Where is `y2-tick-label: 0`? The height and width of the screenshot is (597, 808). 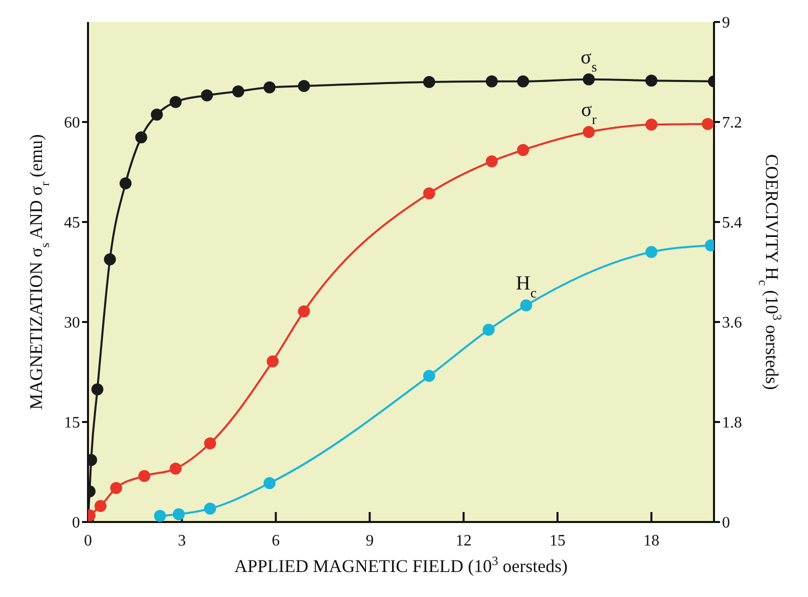
y2-tick-label: 0 is located at coordinates (726, 523).